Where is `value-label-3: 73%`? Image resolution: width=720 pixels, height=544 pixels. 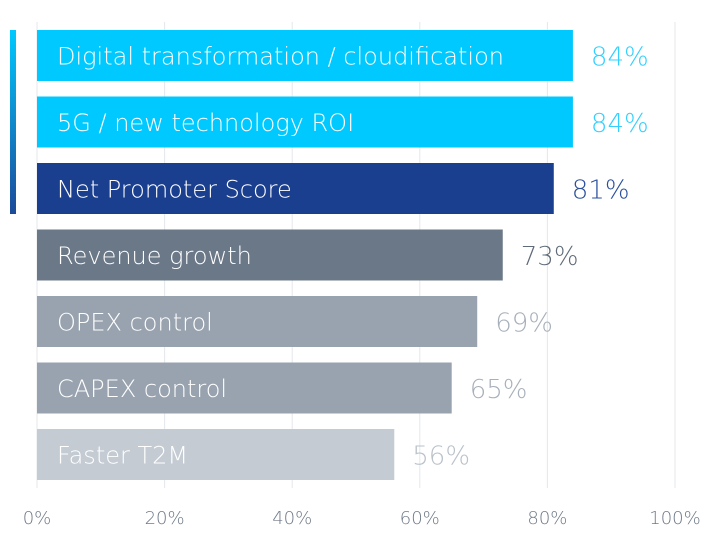
value-label-3: 73% is located at coordinates (550, 257).